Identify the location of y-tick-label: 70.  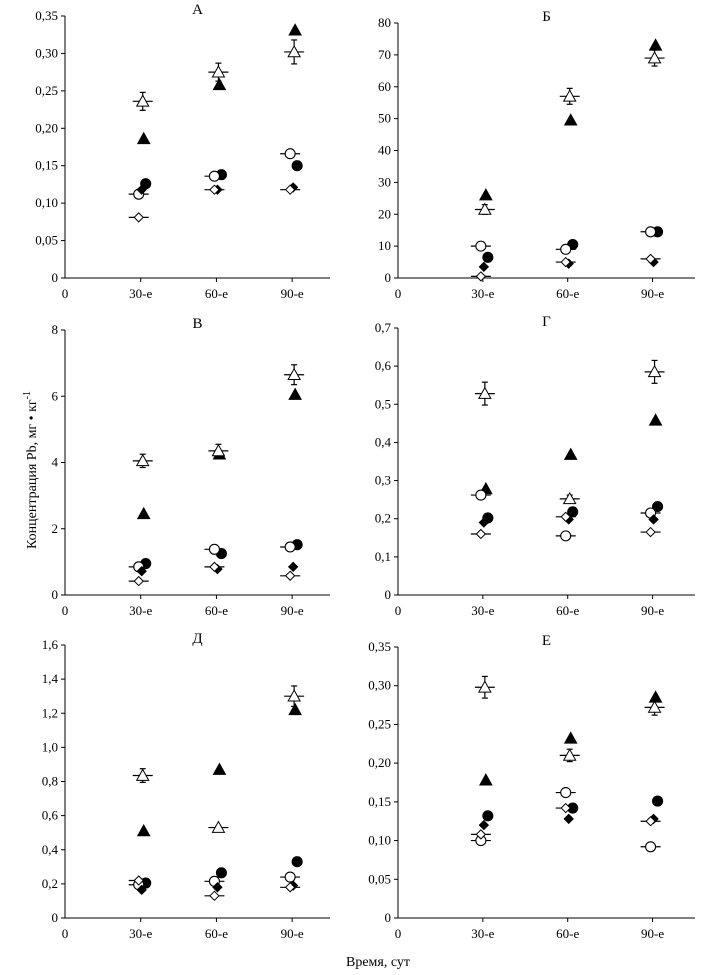
(384, 54).